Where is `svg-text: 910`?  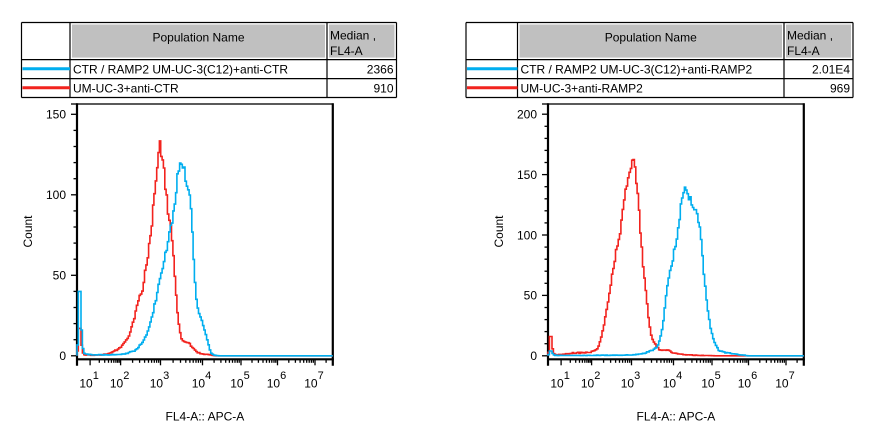
svg-text: 910 is located at coordinates (383, 88).